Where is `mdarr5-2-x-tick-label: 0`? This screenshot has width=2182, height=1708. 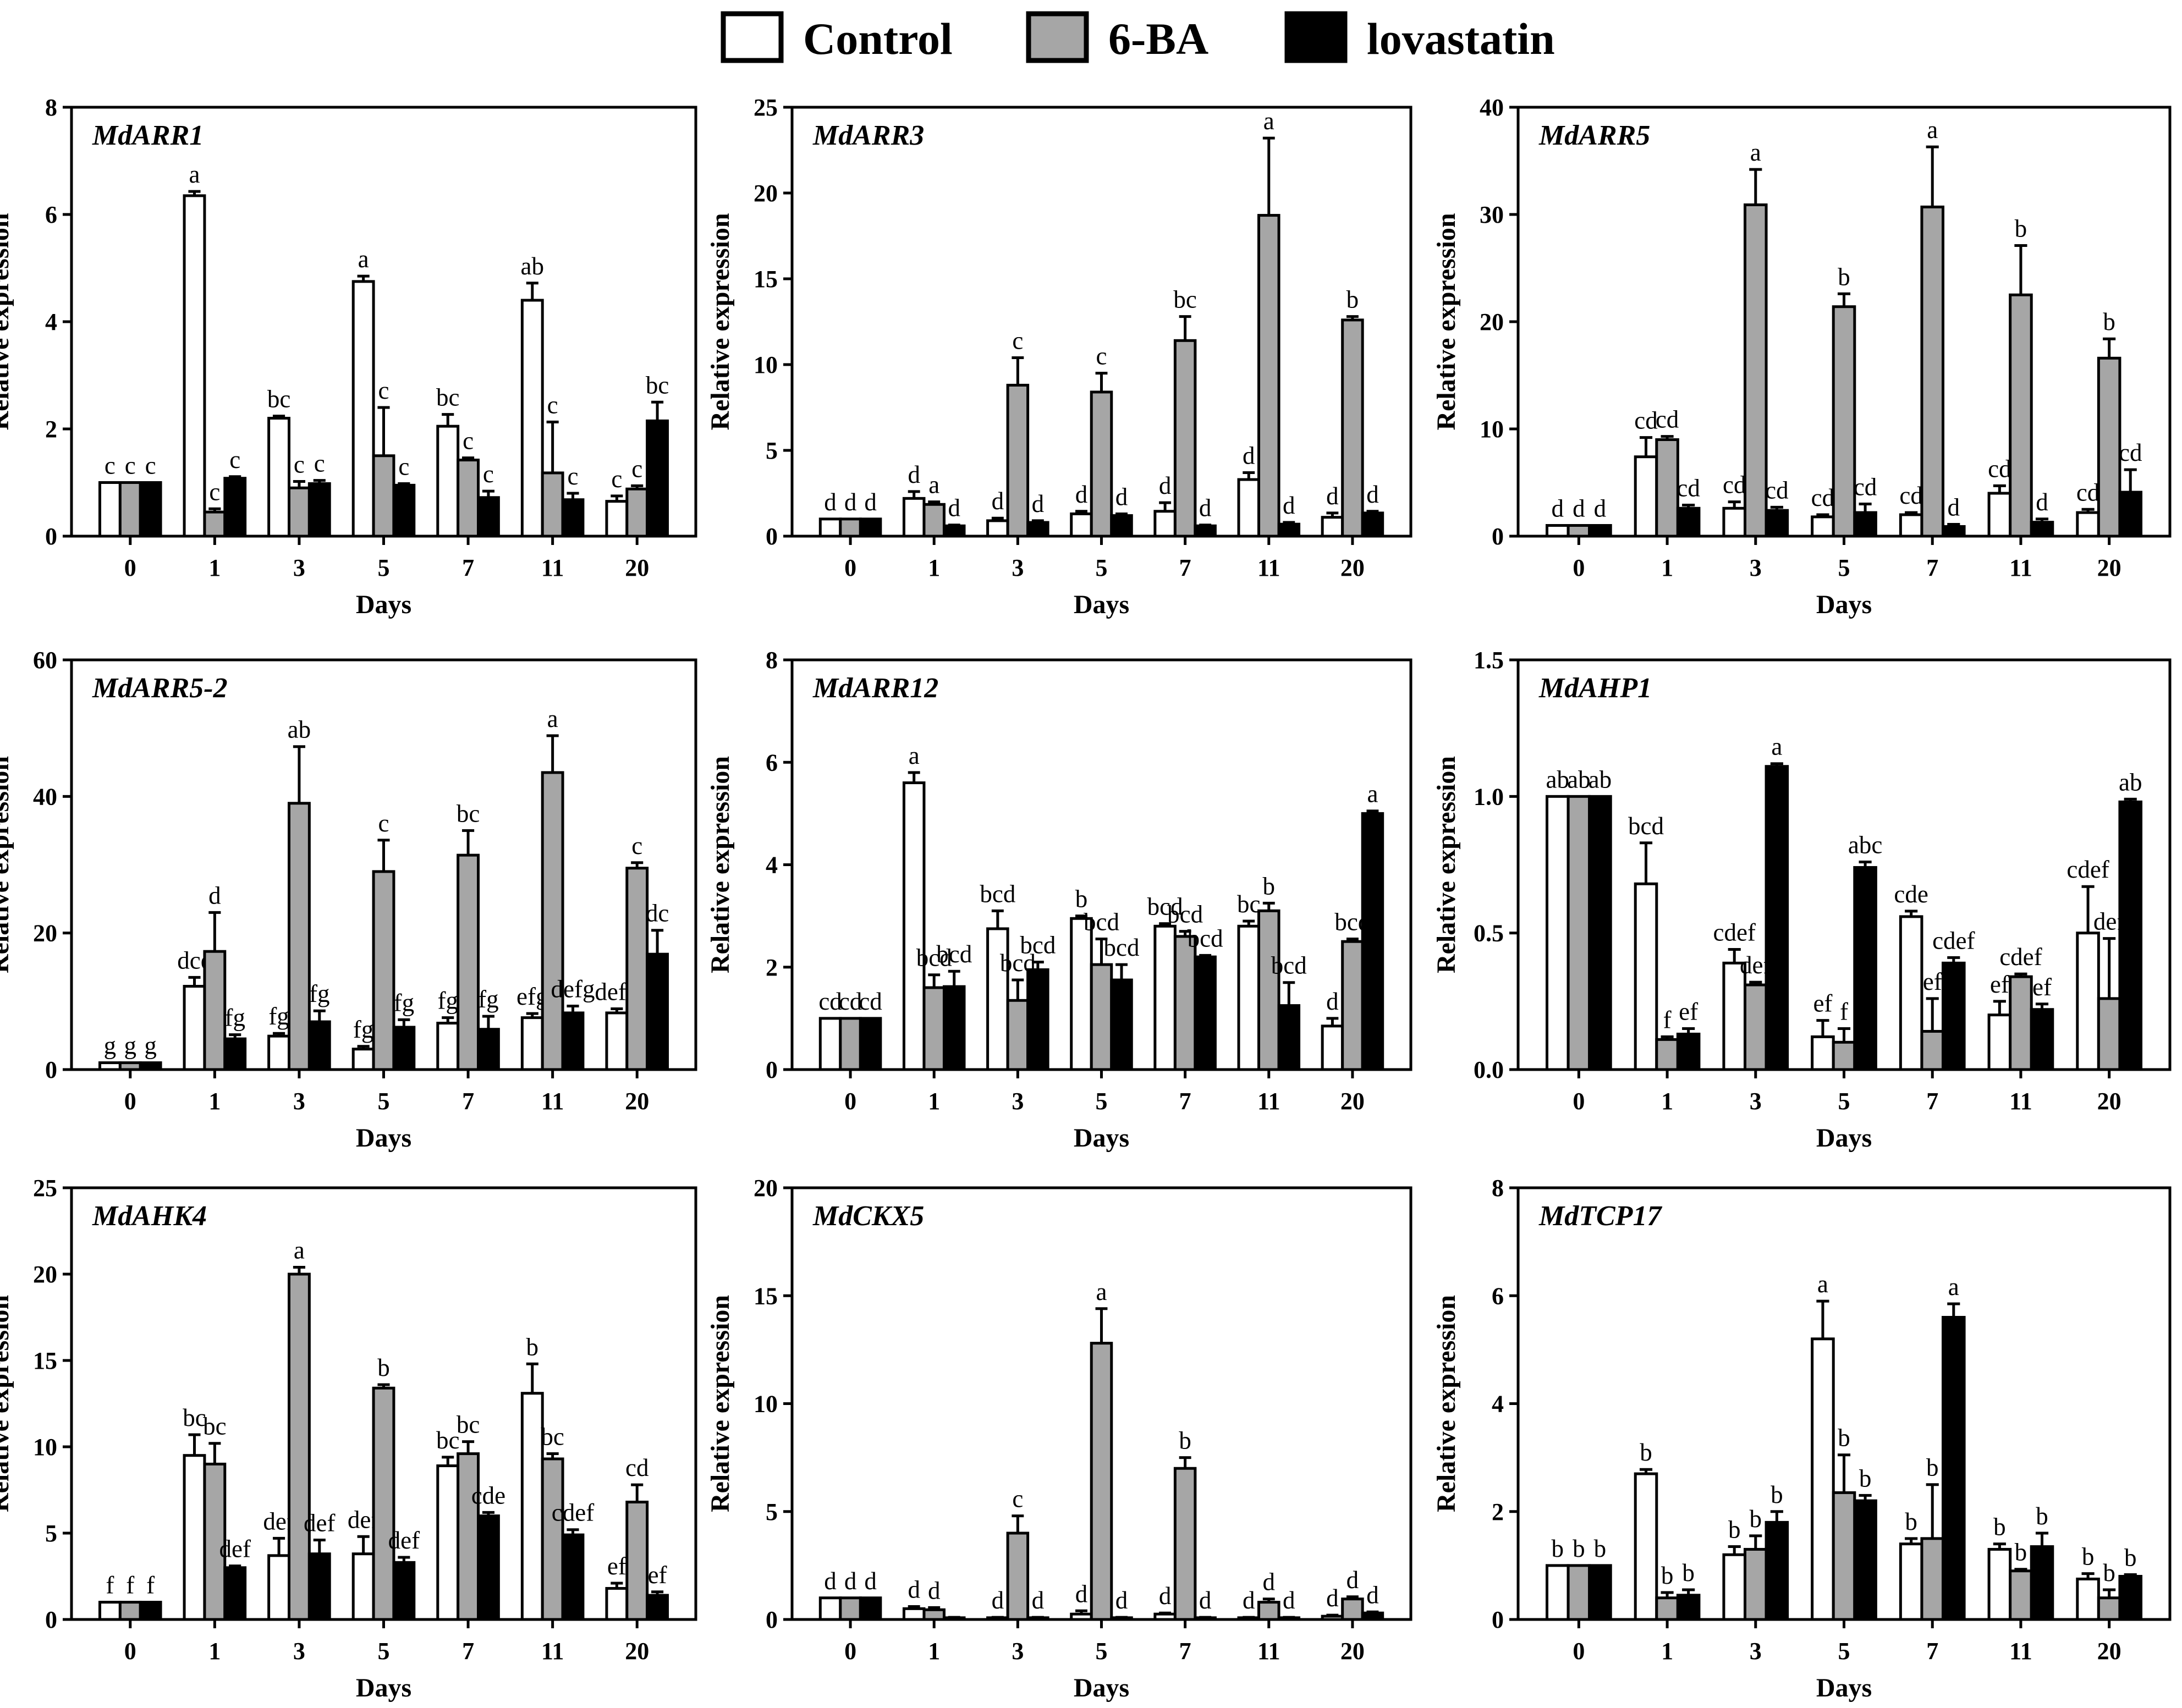
mdarr5-2-x-tick-label: 0 is located at coordinates (130, 1101).